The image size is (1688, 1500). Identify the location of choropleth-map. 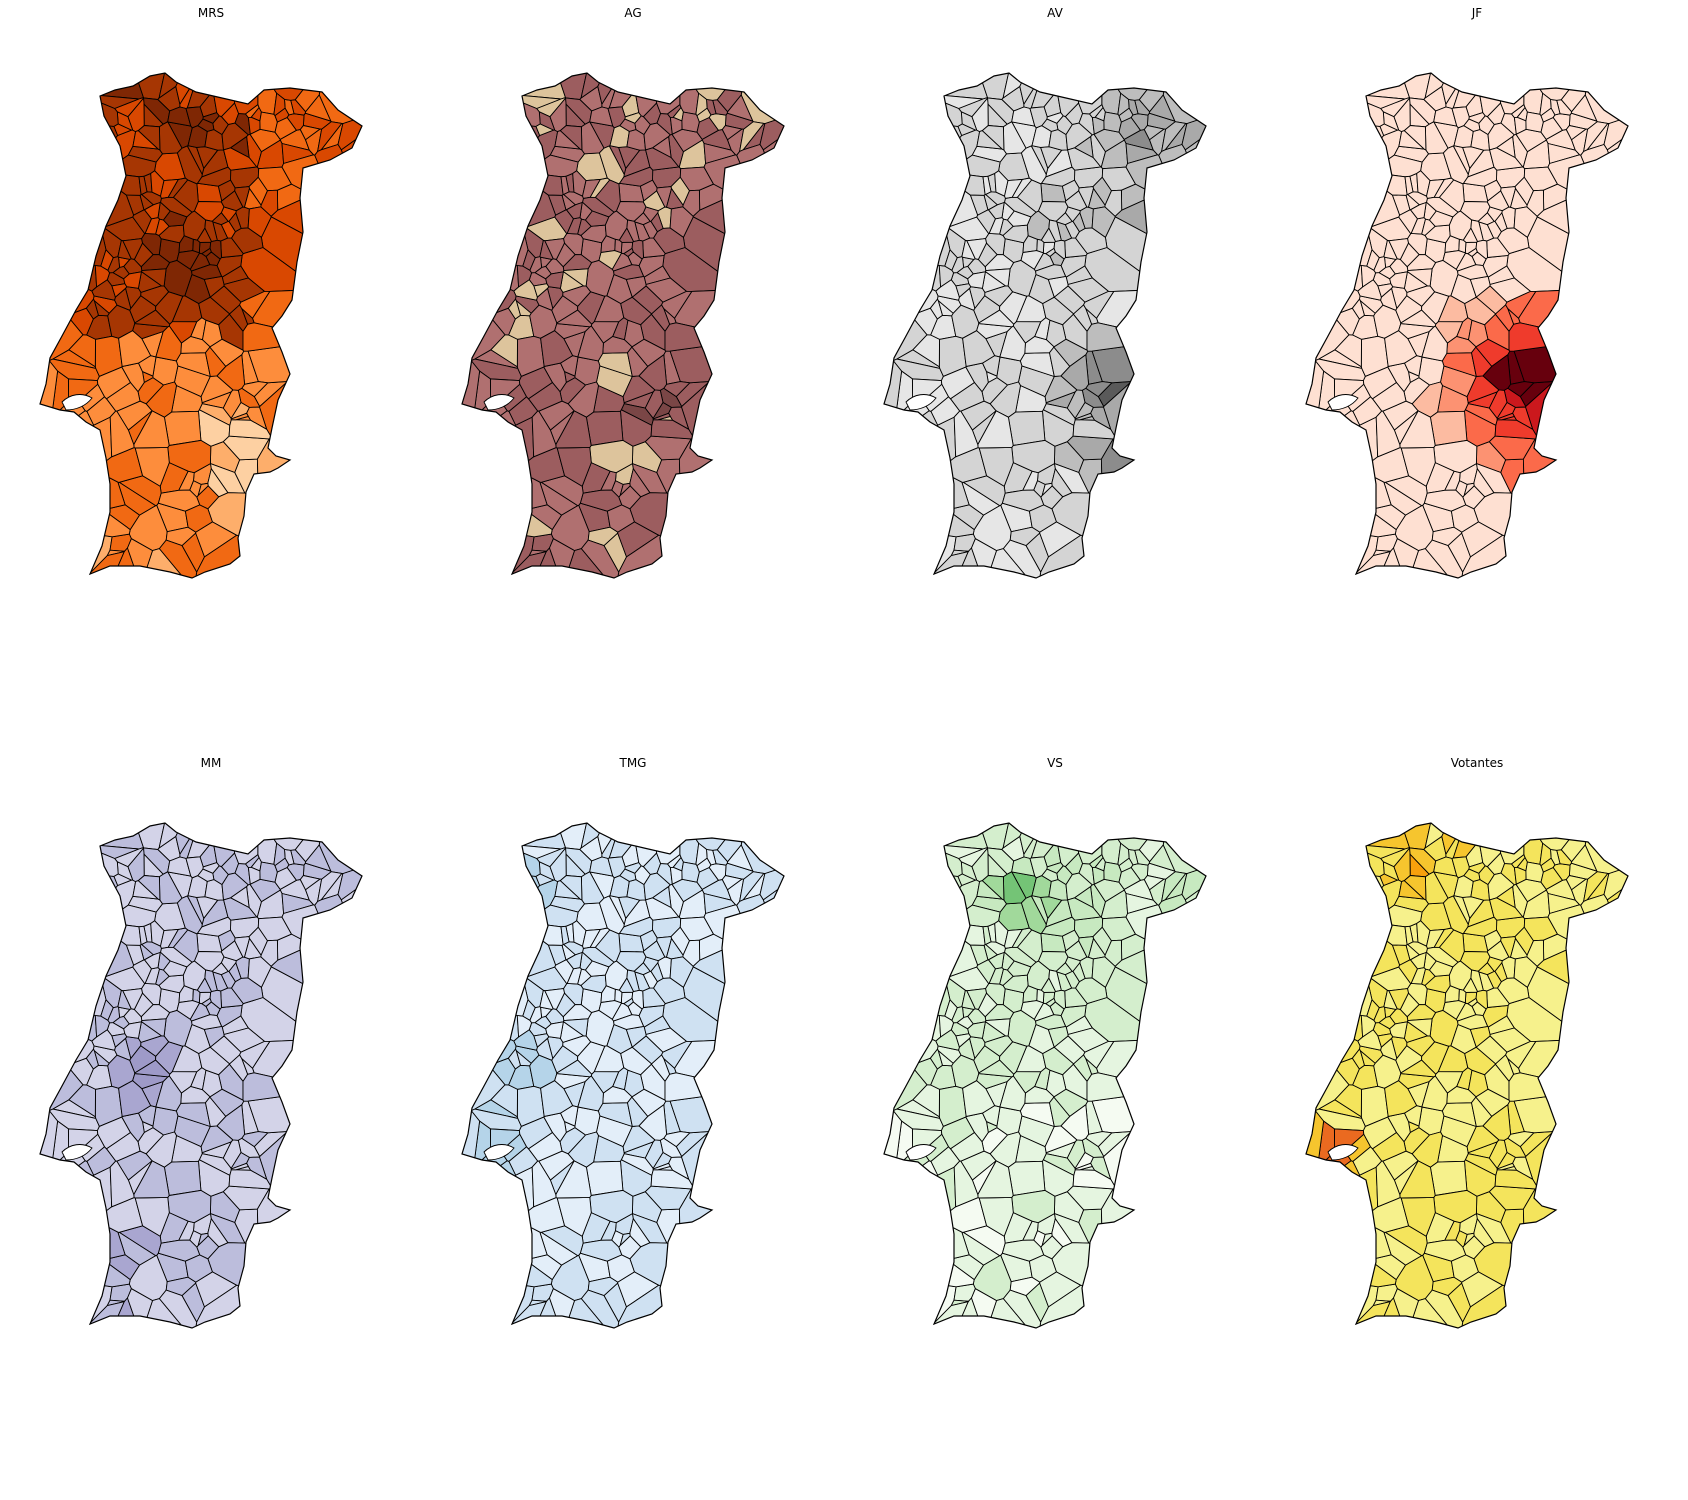
(623, 1075).